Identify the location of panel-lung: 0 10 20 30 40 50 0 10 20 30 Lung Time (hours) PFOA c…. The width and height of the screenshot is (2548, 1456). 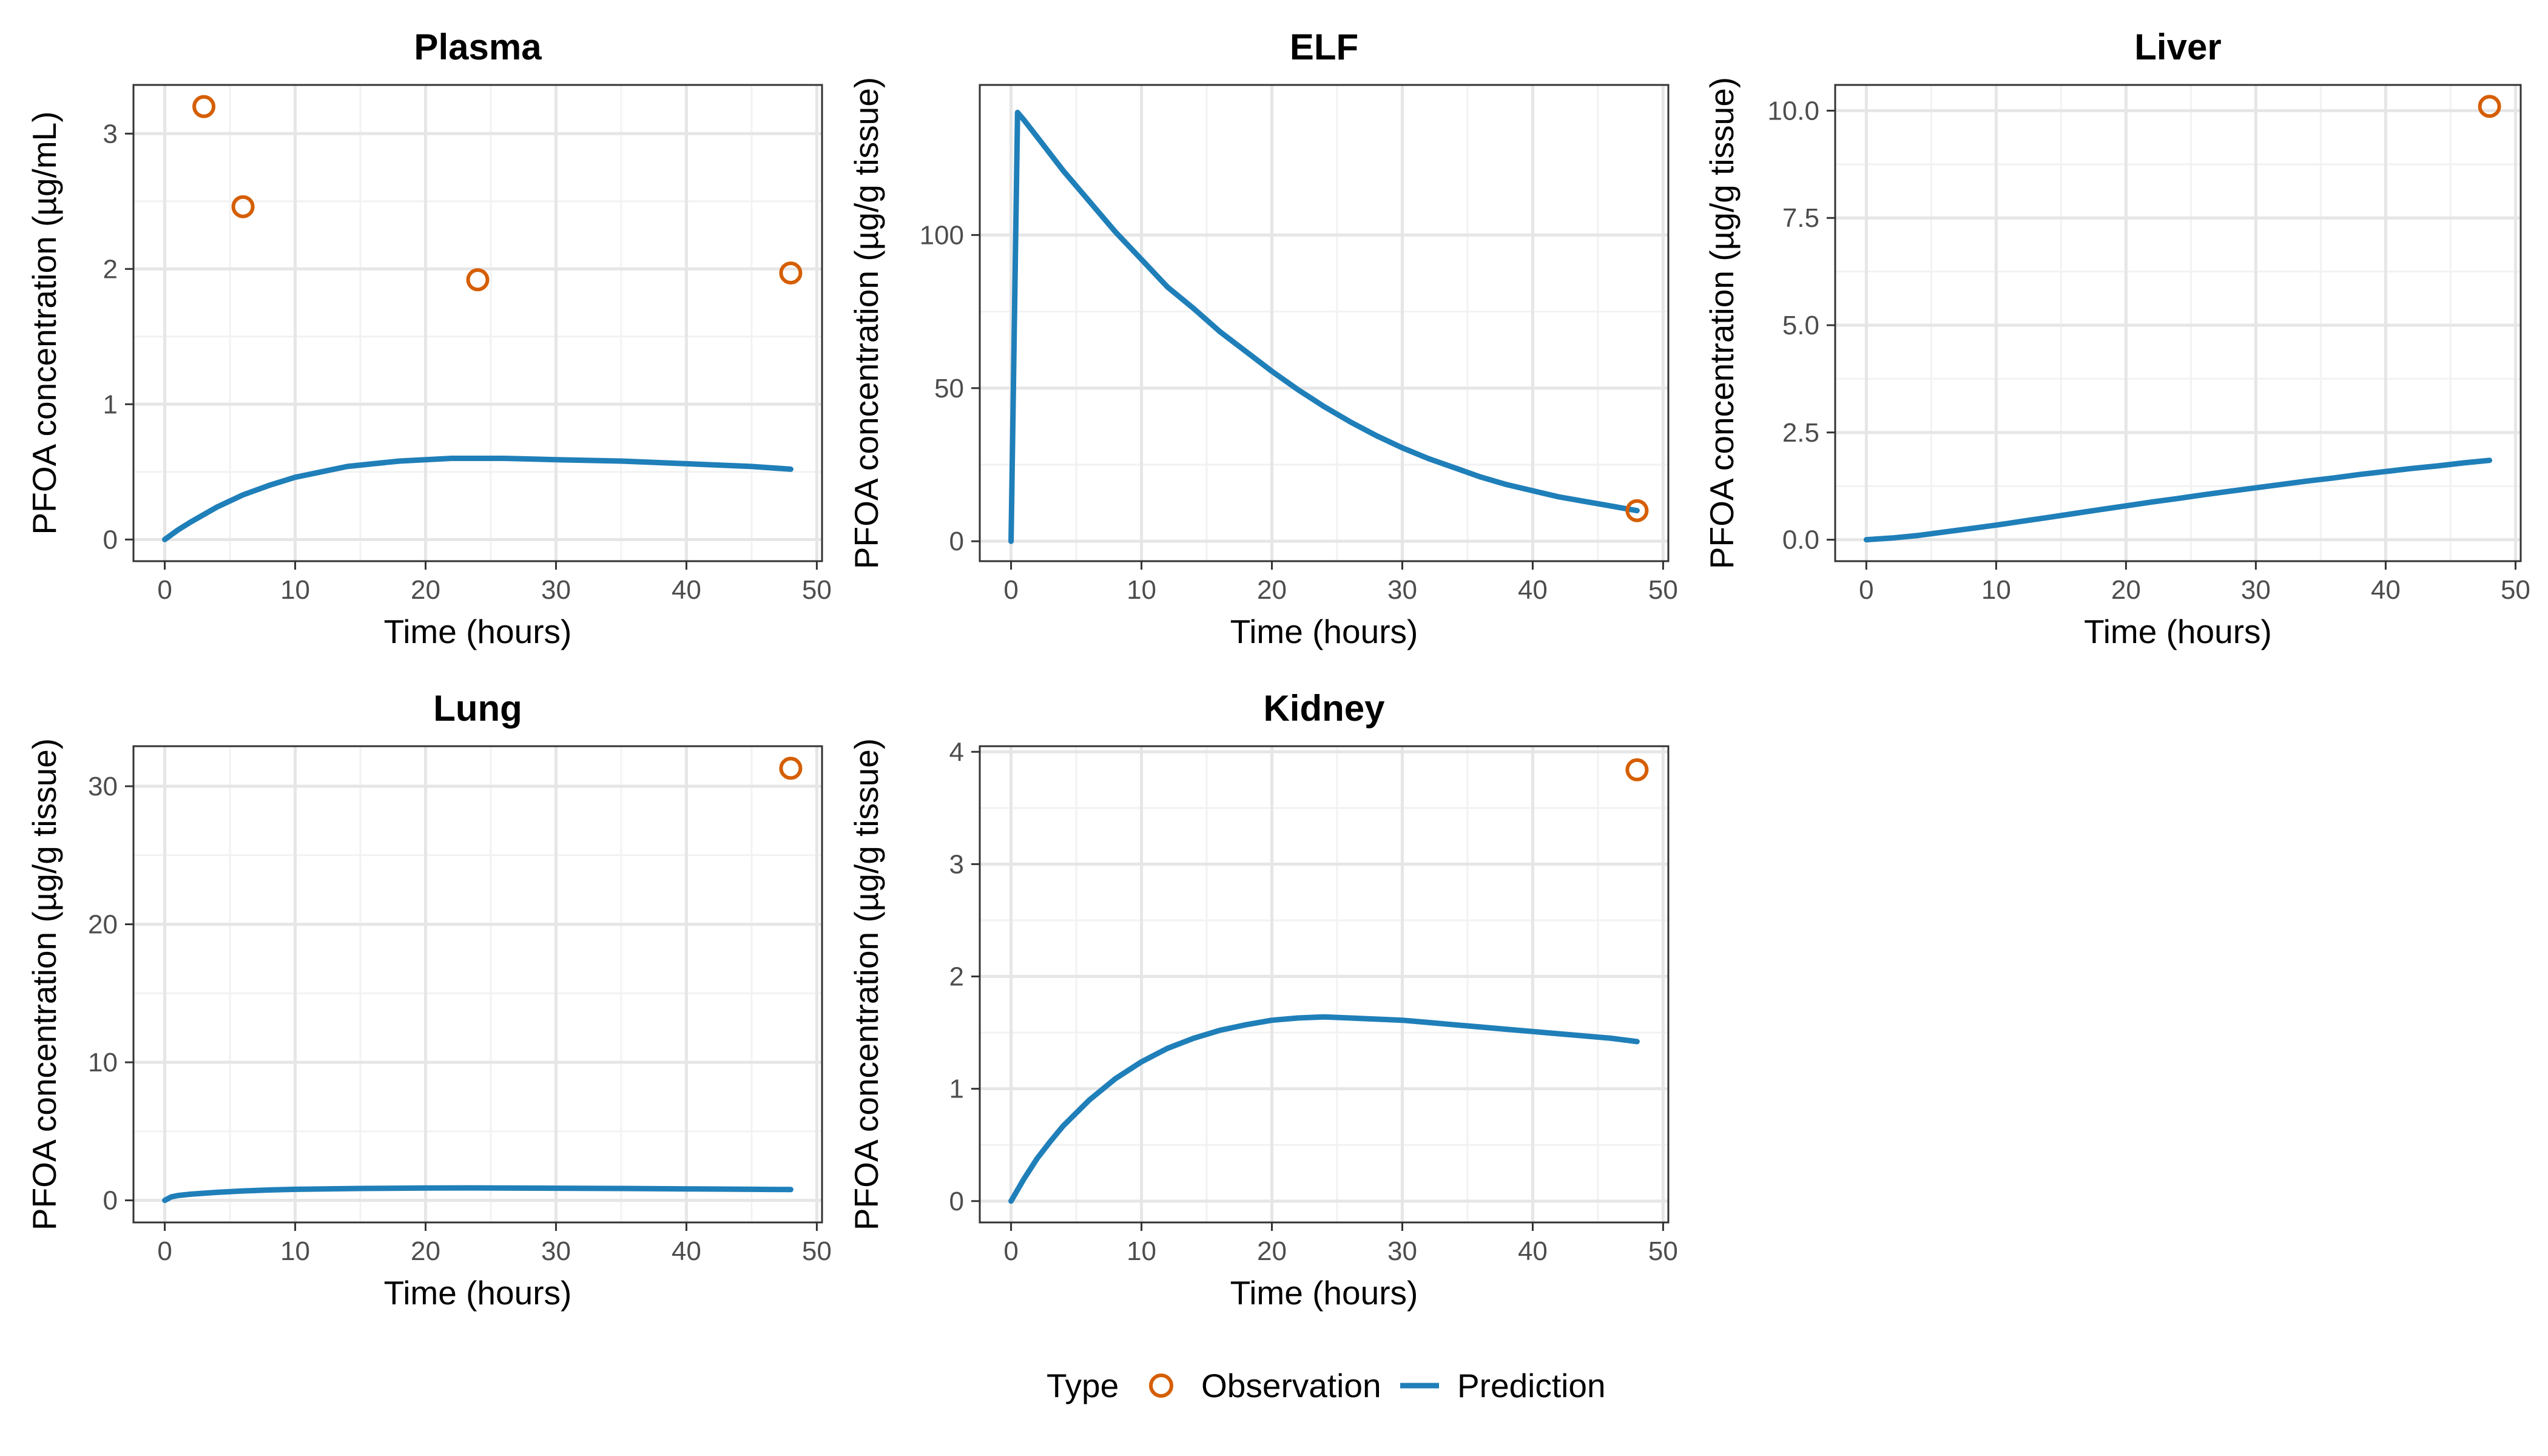
(428, 1000).